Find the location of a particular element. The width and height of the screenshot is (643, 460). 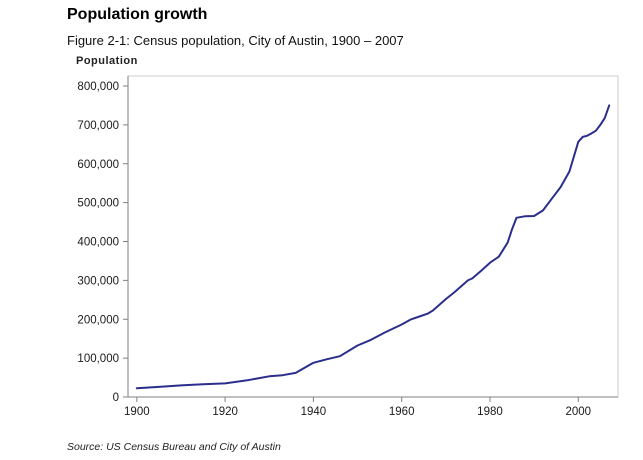

y-tick-label: 400,000 is located at coordinates (98, 243).